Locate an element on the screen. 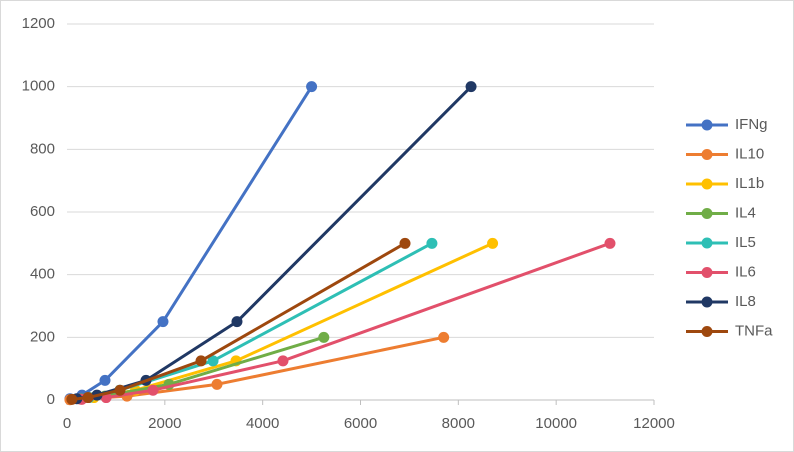 Image resolution: width=794 pixels, height=452 pixels. legend-label: IL8 is located at coordinates (745, 301).